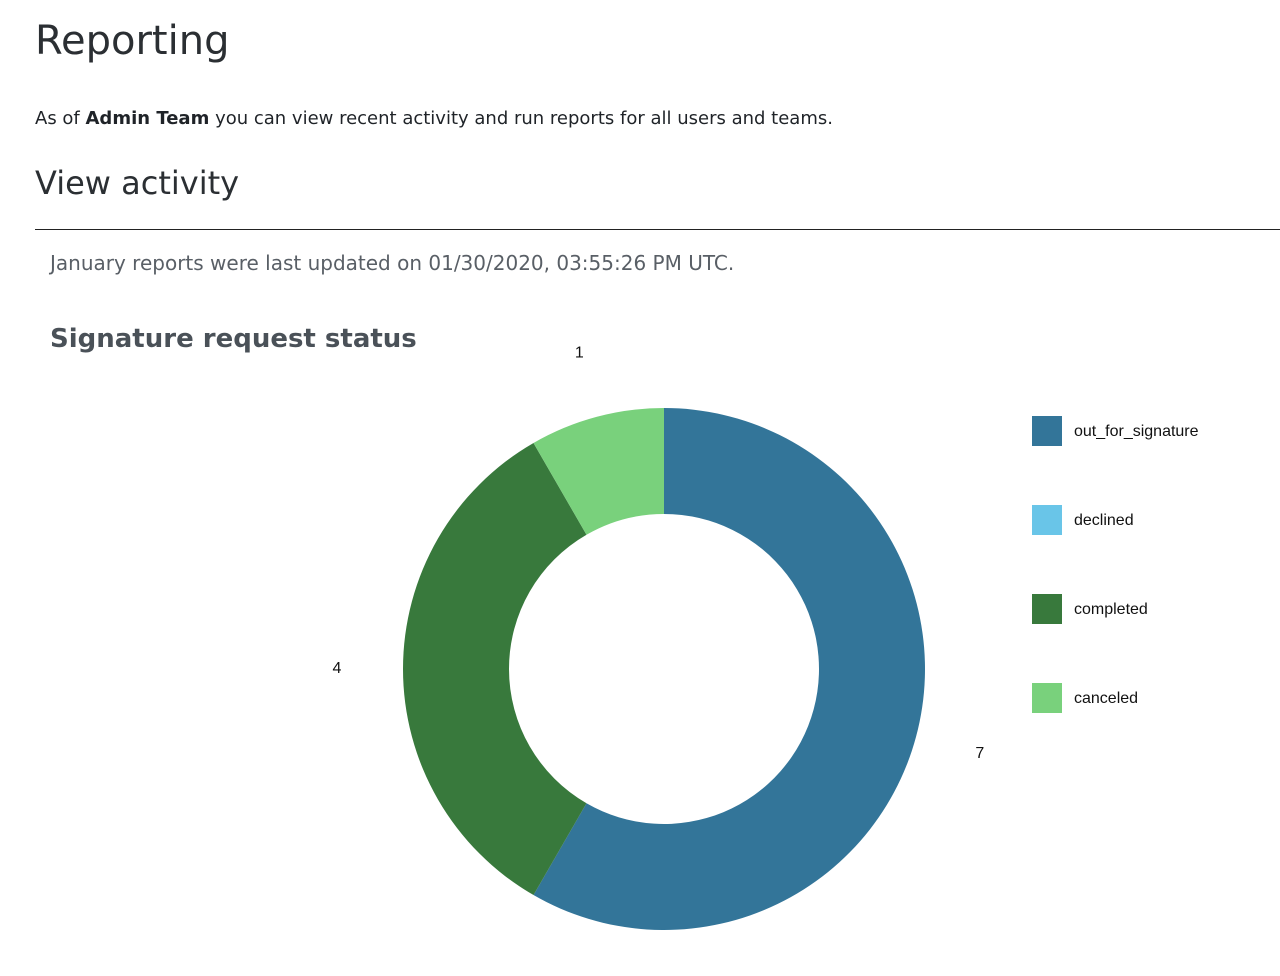 The width and height of the screenshot is (1280, 976). Describe the element at coordinates (1104, 520) in the screenshot. I see `legend-label: declined` at that location.